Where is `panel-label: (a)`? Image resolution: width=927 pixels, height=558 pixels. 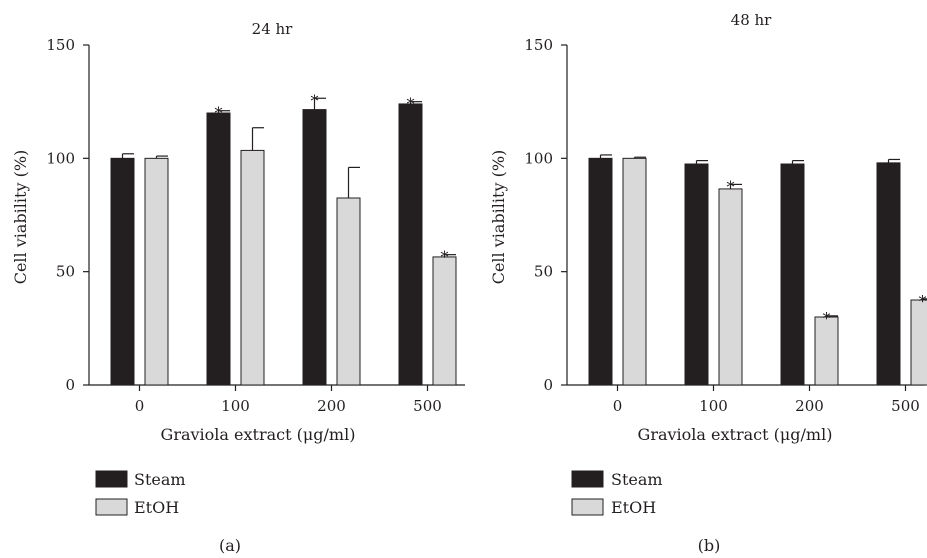
panel-label: (a) is located at coordinates (230, 545).